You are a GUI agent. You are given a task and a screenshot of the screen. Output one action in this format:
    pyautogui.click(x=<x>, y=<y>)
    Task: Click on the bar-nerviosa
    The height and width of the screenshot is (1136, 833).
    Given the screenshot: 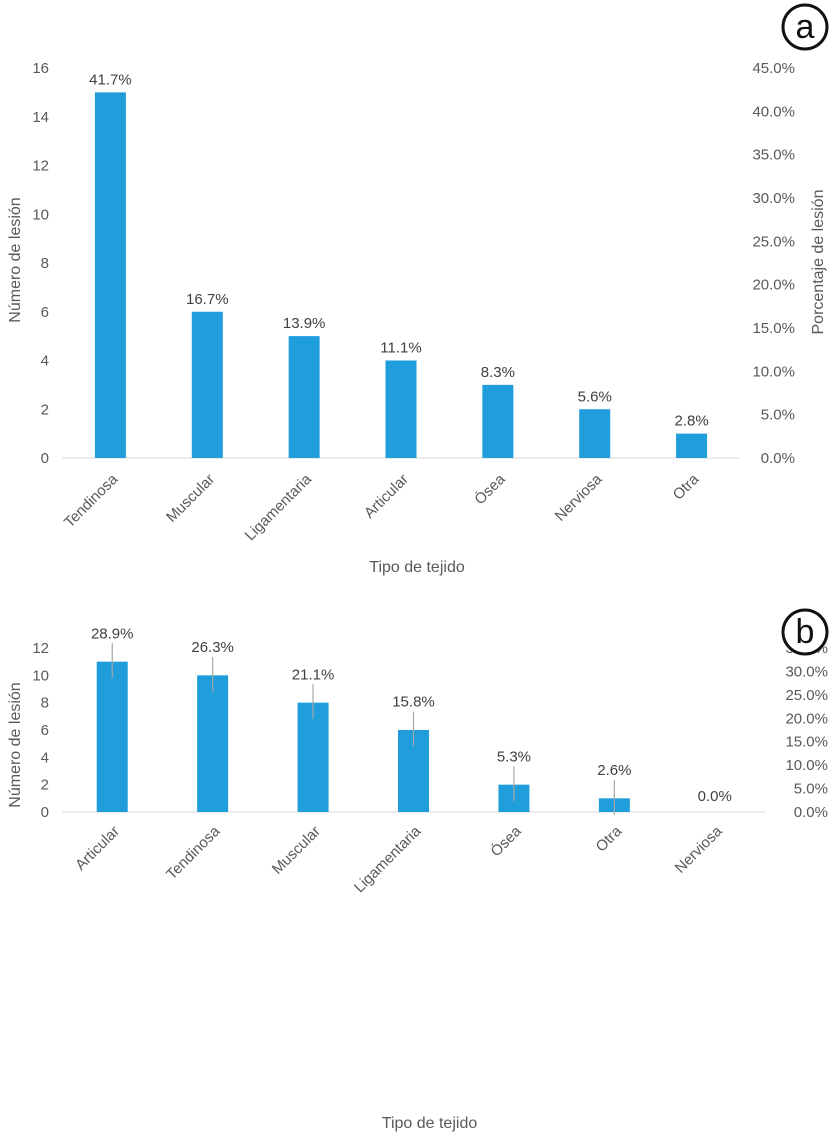 What is the action you would take?
    pyautogui.click(x=595, y=433)
    